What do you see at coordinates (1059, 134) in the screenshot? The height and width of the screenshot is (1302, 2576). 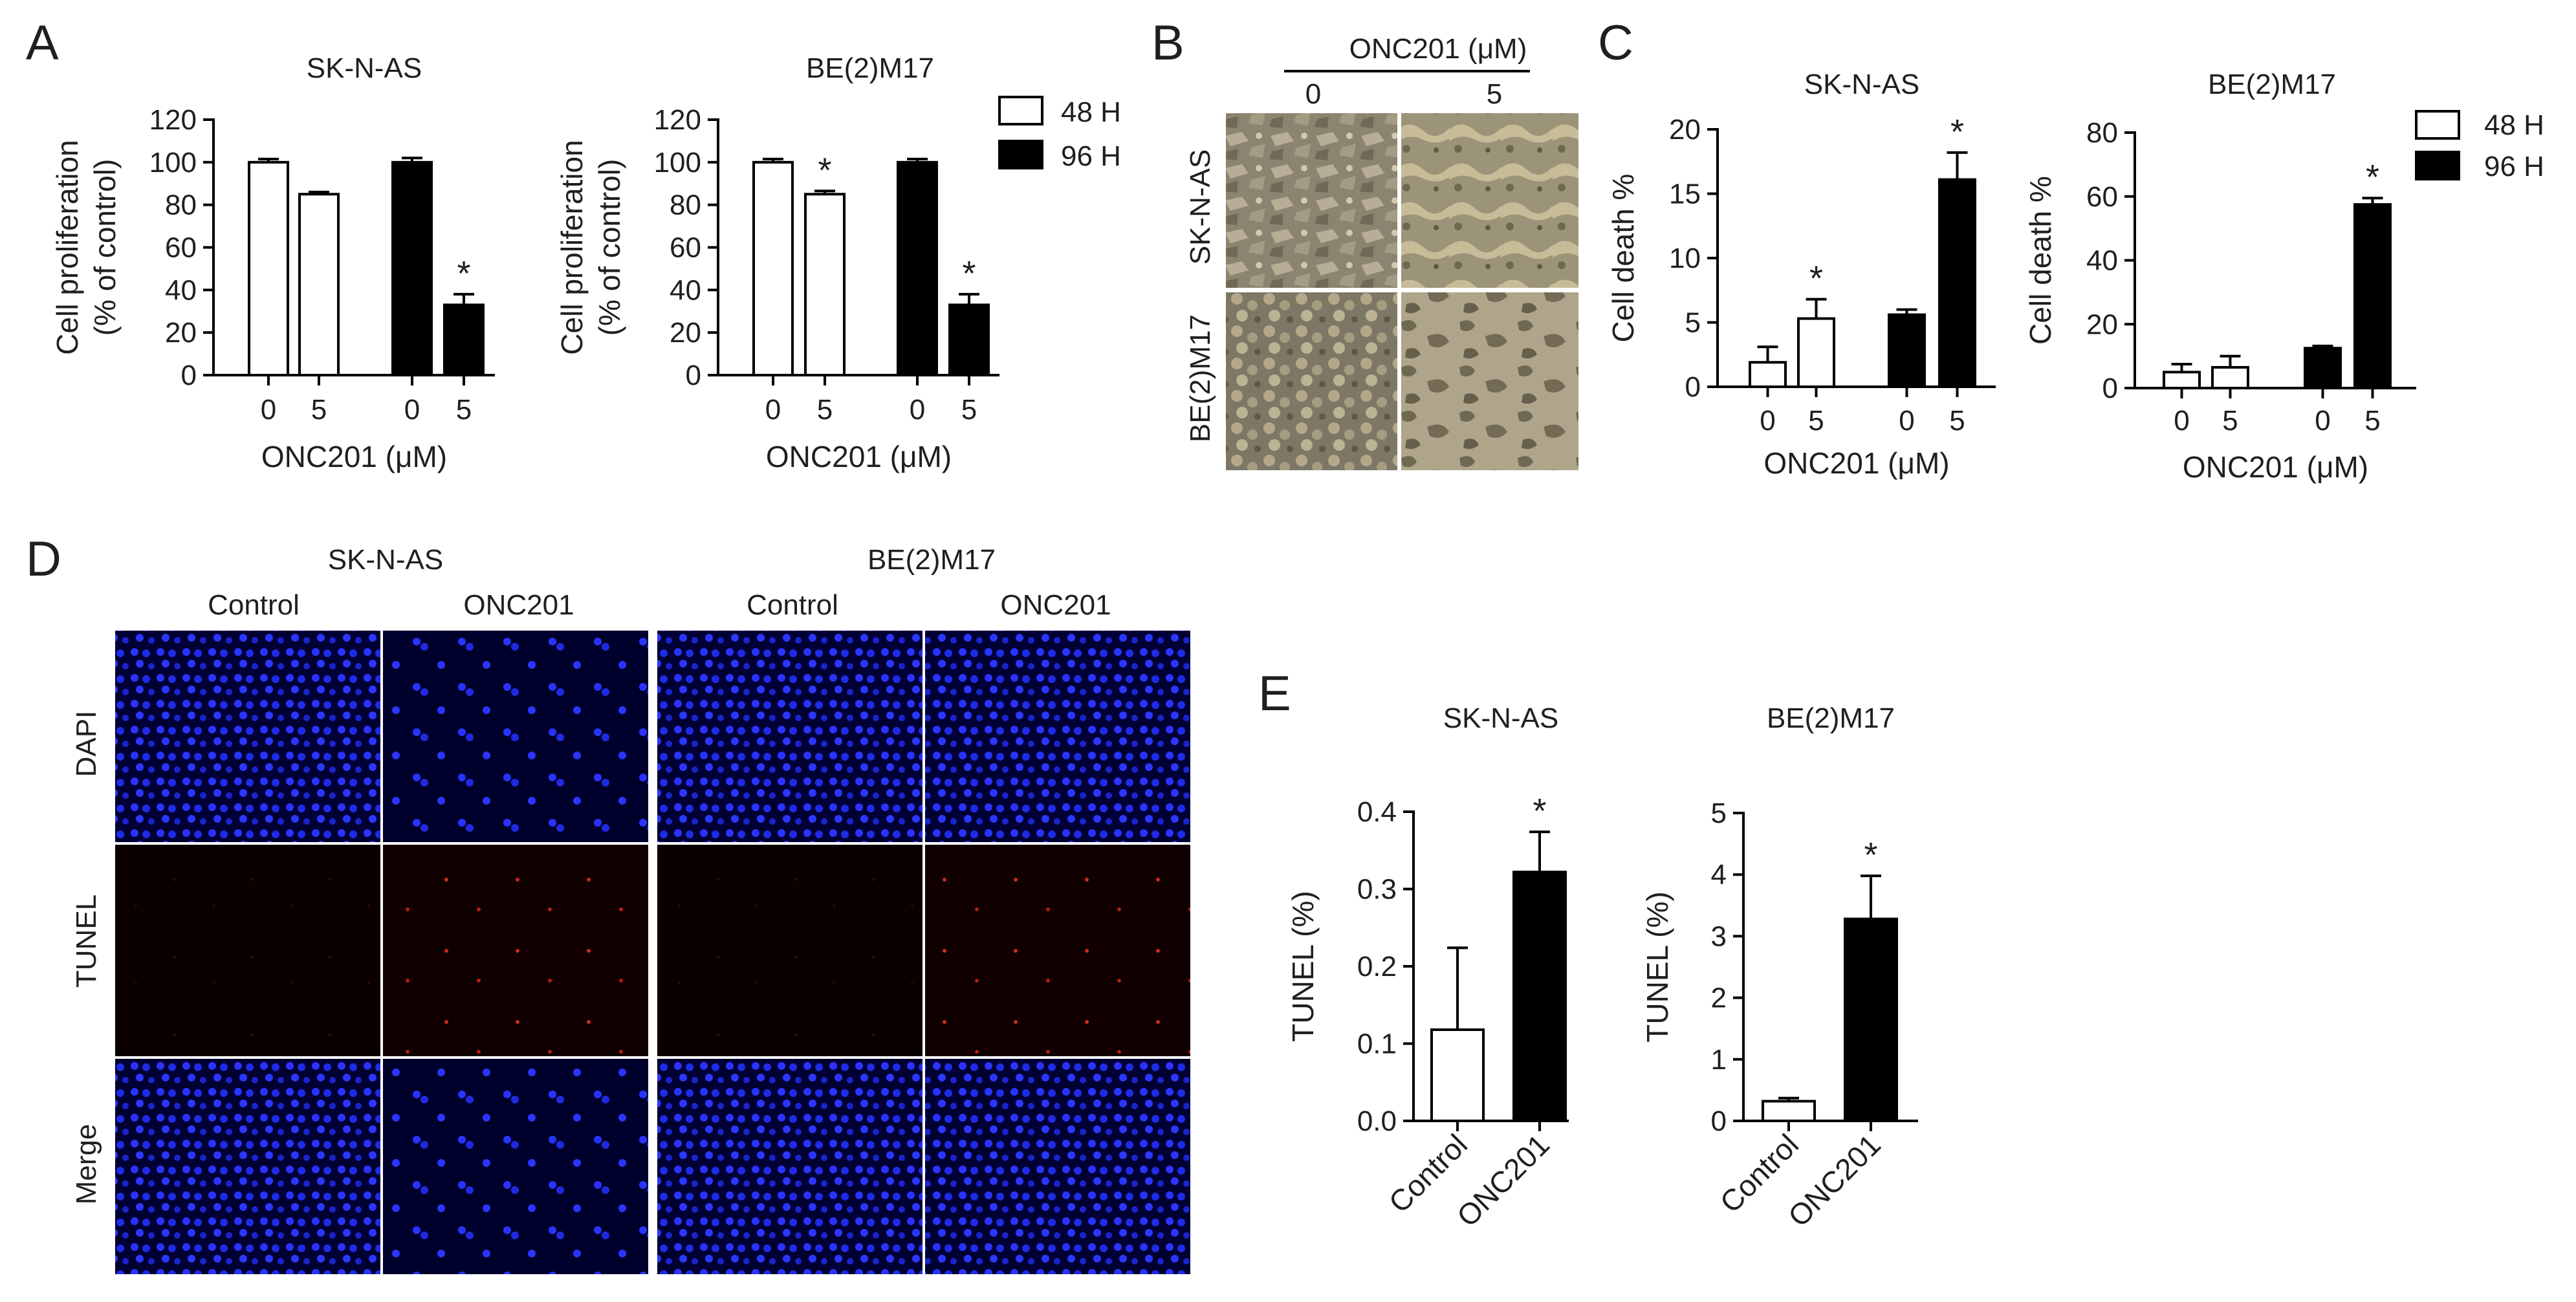 I see `legend-a: 48 H 96 H` at bounding box center [1059, 134].